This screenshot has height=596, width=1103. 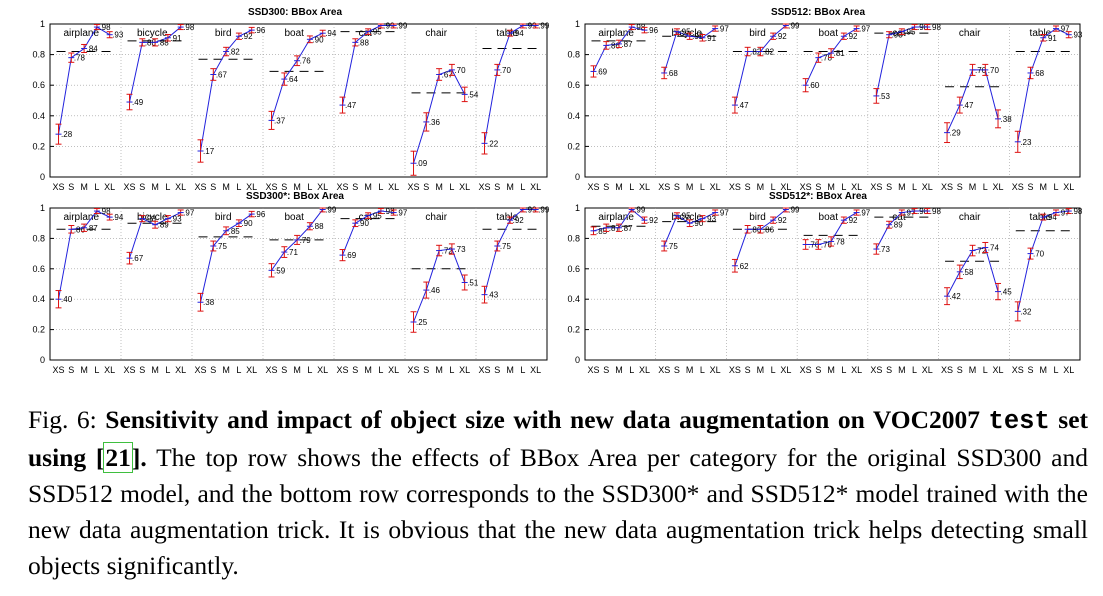 What do you see at coordinates (840, 241) in the screenshot?
I see `data-label: .78` at bounding box center [840, 241].